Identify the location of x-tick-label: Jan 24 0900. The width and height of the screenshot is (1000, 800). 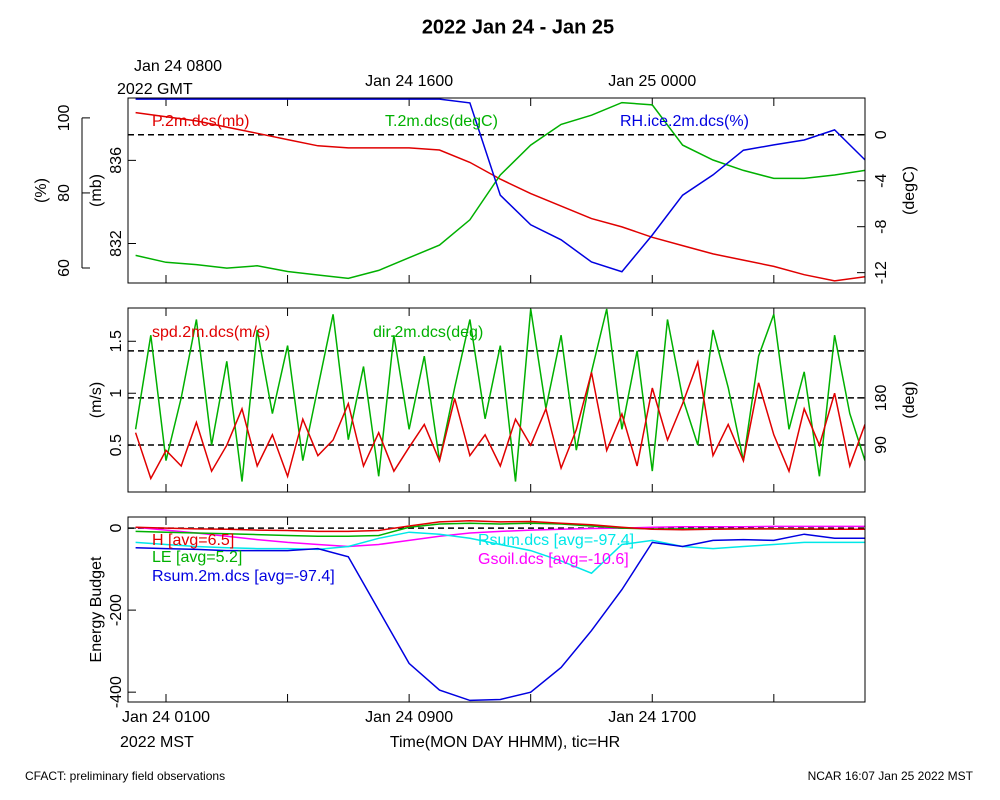
(409, 717).